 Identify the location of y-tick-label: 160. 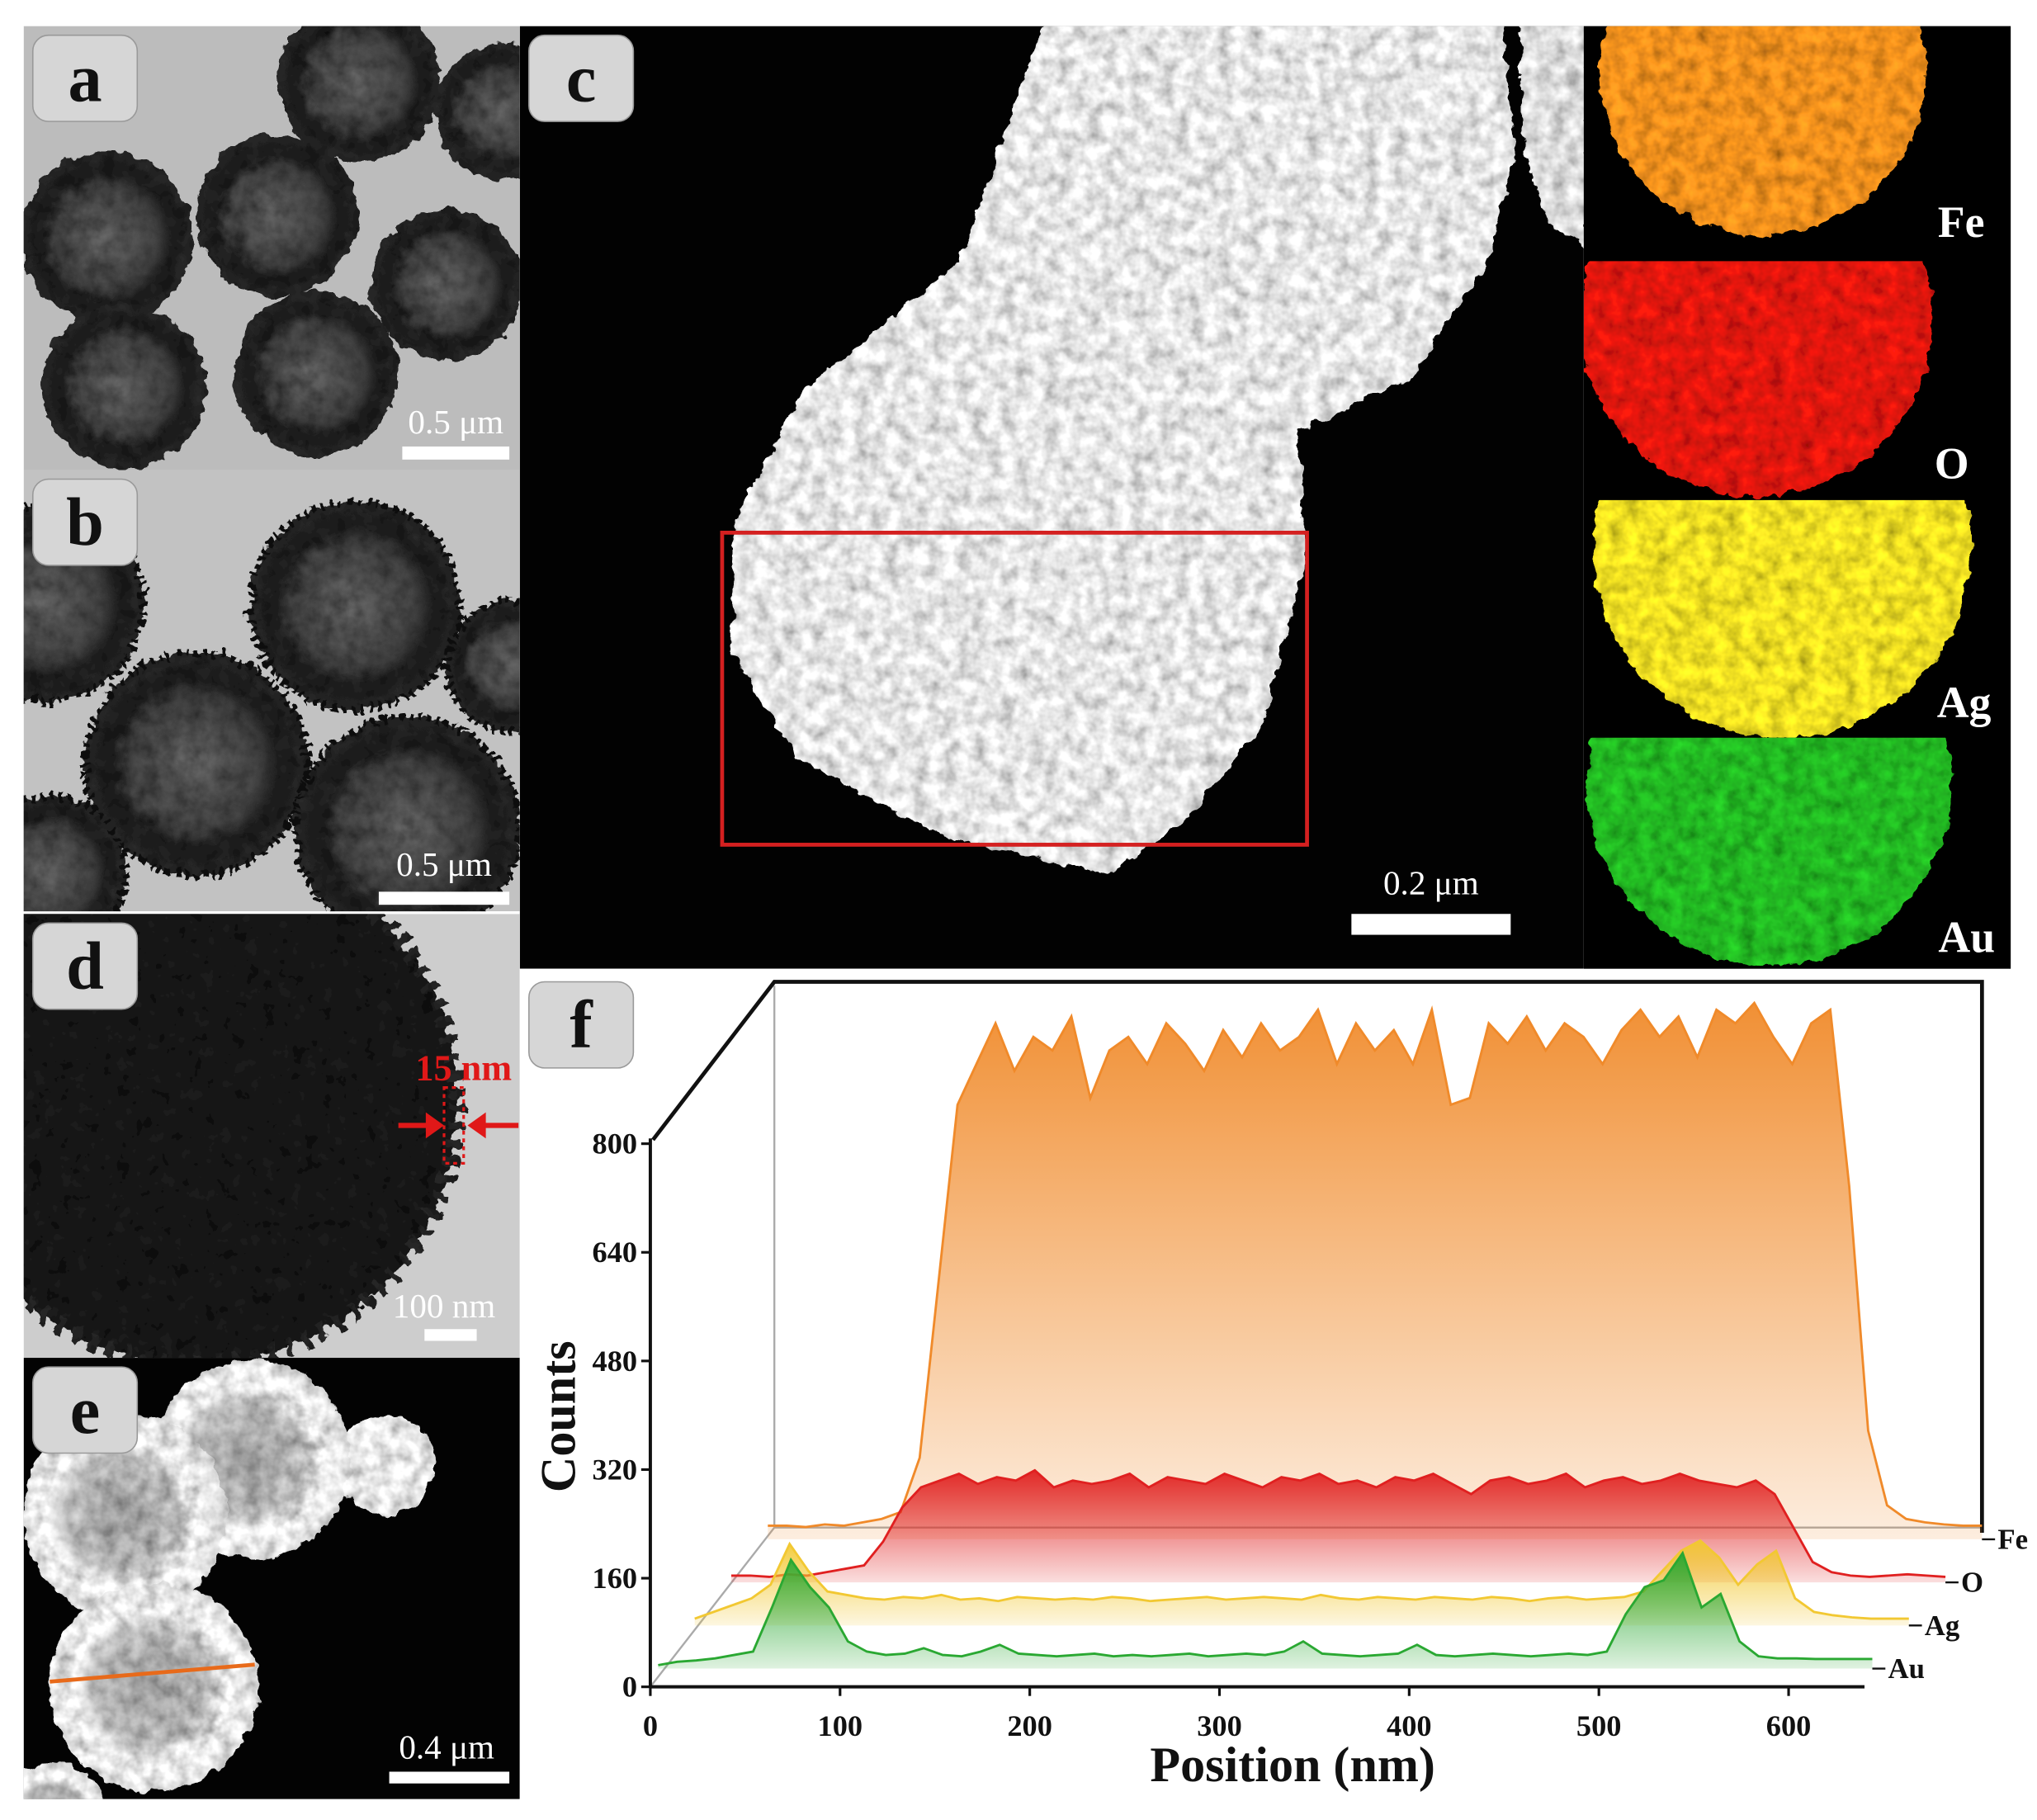
(615, 1578).